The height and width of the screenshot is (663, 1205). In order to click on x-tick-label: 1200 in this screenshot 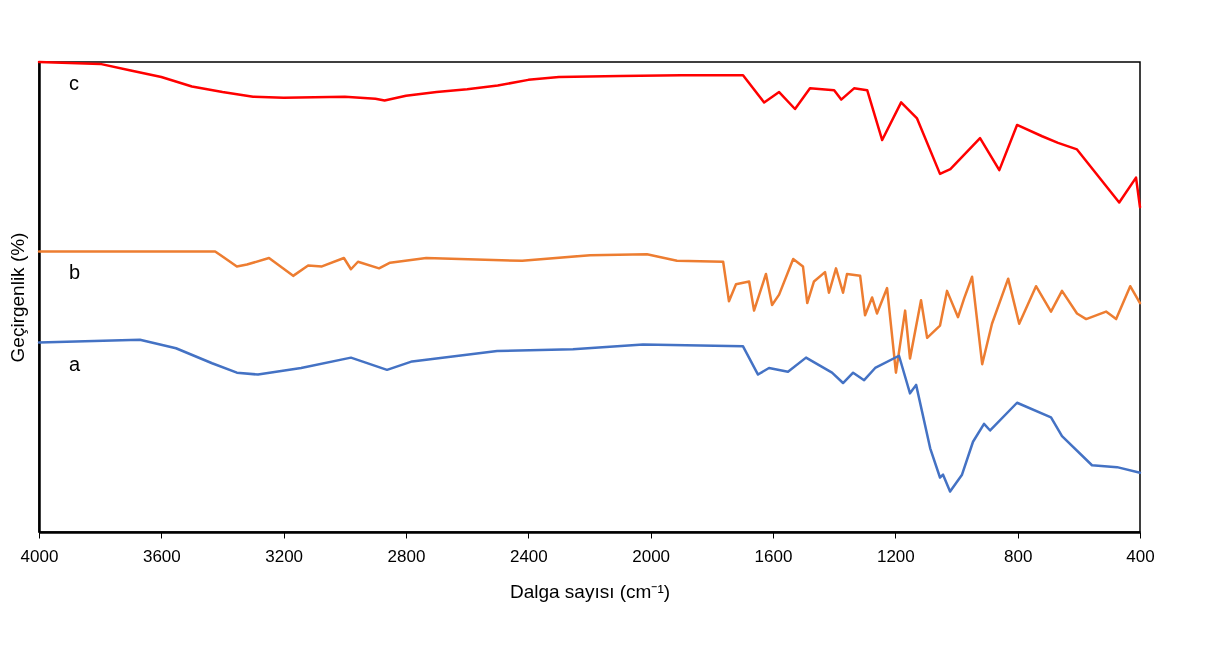, I will do `click(895, 556)`.